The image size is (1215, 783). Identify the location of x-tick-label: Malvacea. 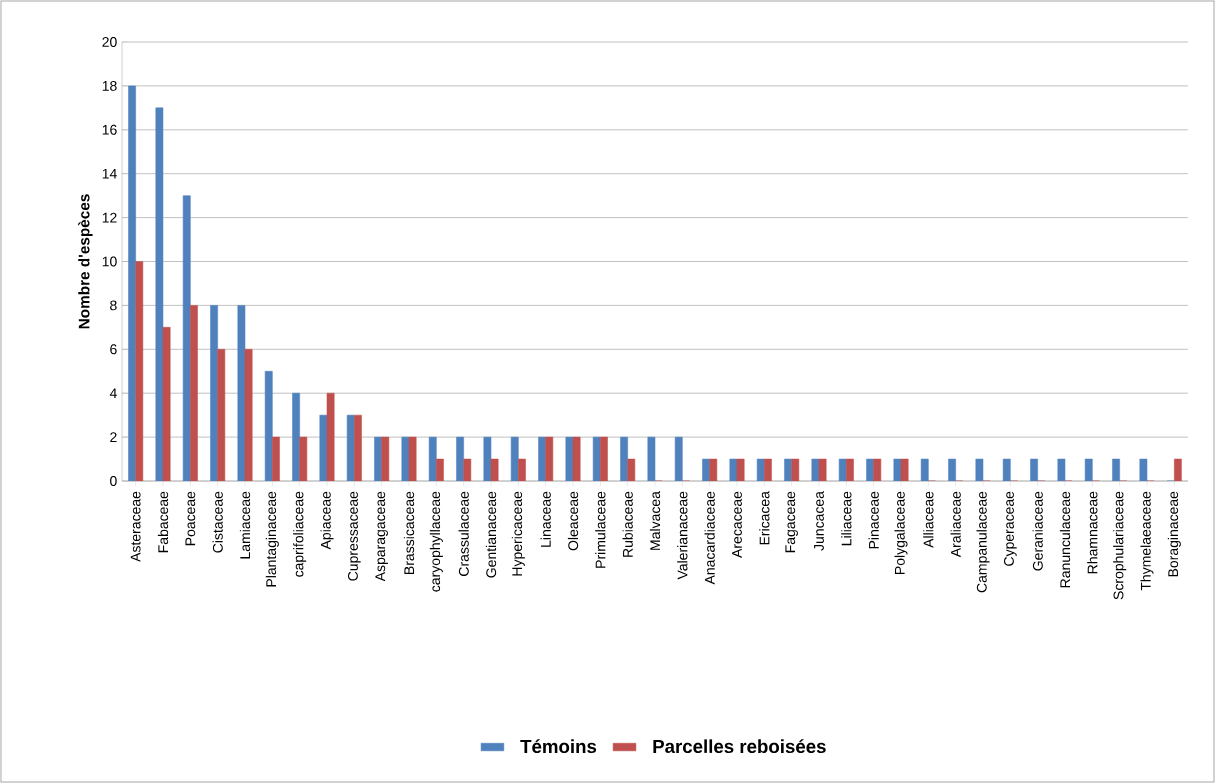
(655, 520).